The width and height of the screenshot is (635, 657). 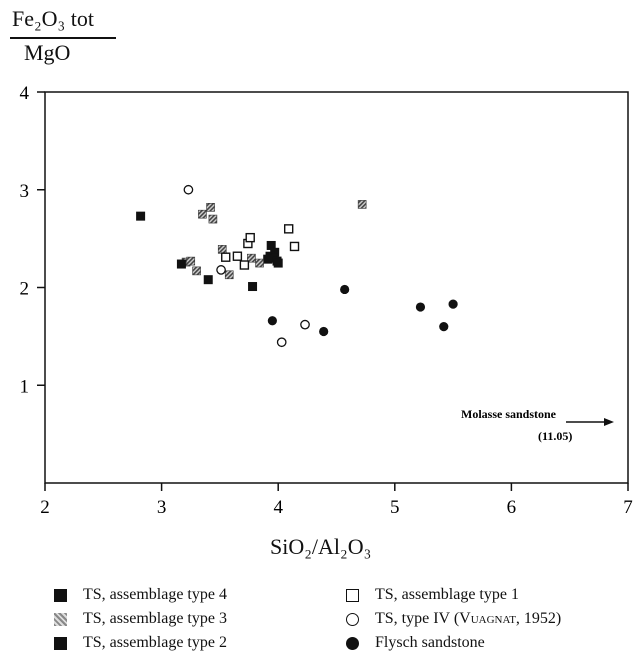 What do you see at coordinates (395, 507) in the screenshot?
I see `x-tick-label: 5` at bounding box center [395, 507].